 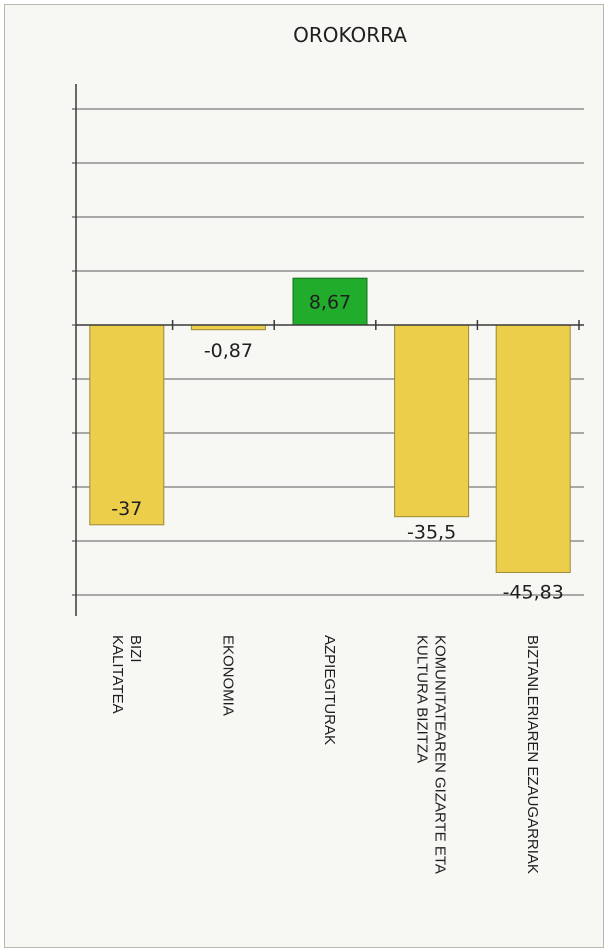 I want to click on value-label: -35,5, so click(x=431, y=533).